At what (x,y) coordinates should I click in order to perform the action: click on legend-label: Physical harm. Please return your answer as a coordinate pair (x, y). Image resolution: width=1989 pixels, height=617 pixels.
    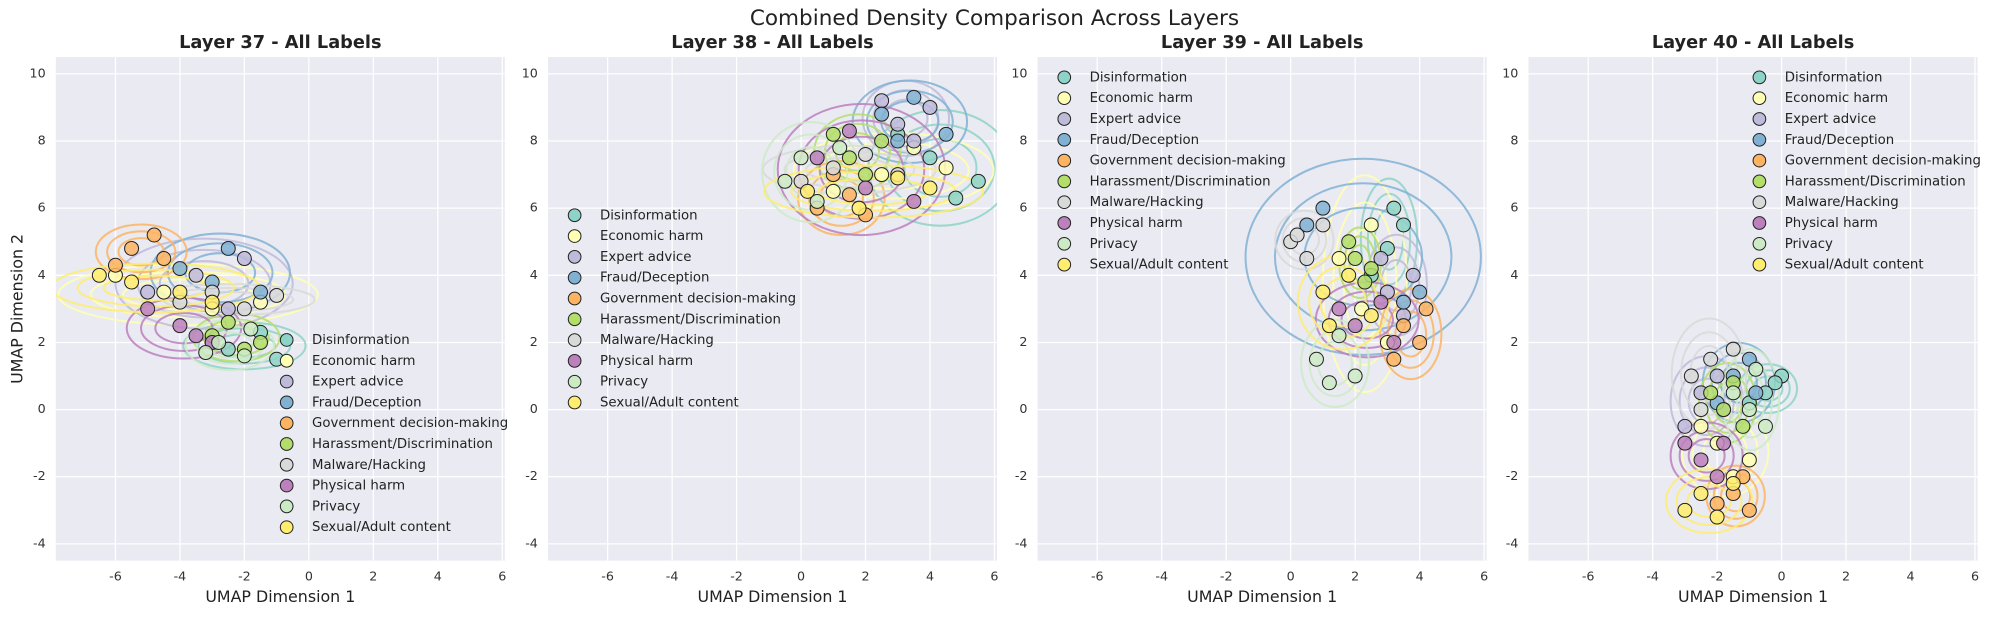
    Looking at the image, I should click on (1136, 223).